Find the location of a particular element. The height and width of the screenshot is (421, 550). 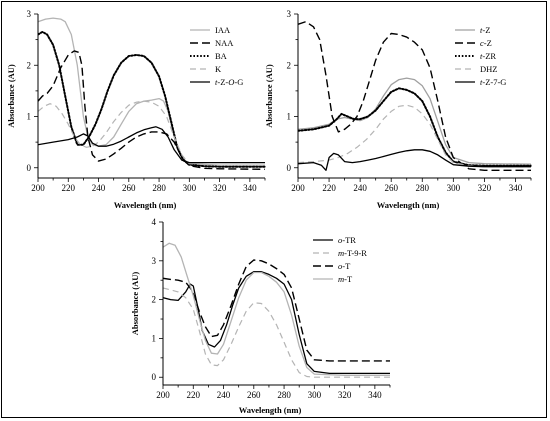

legend-label: t-Z is located at coordinates (485, 30).